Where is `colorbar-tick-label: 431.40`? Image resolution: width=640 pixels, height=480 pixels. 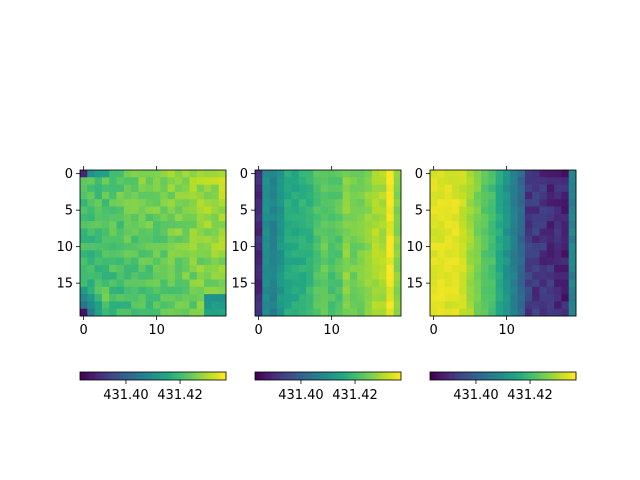 colorbar-tick-label: 431.40 is located at coordinates (301, 395).